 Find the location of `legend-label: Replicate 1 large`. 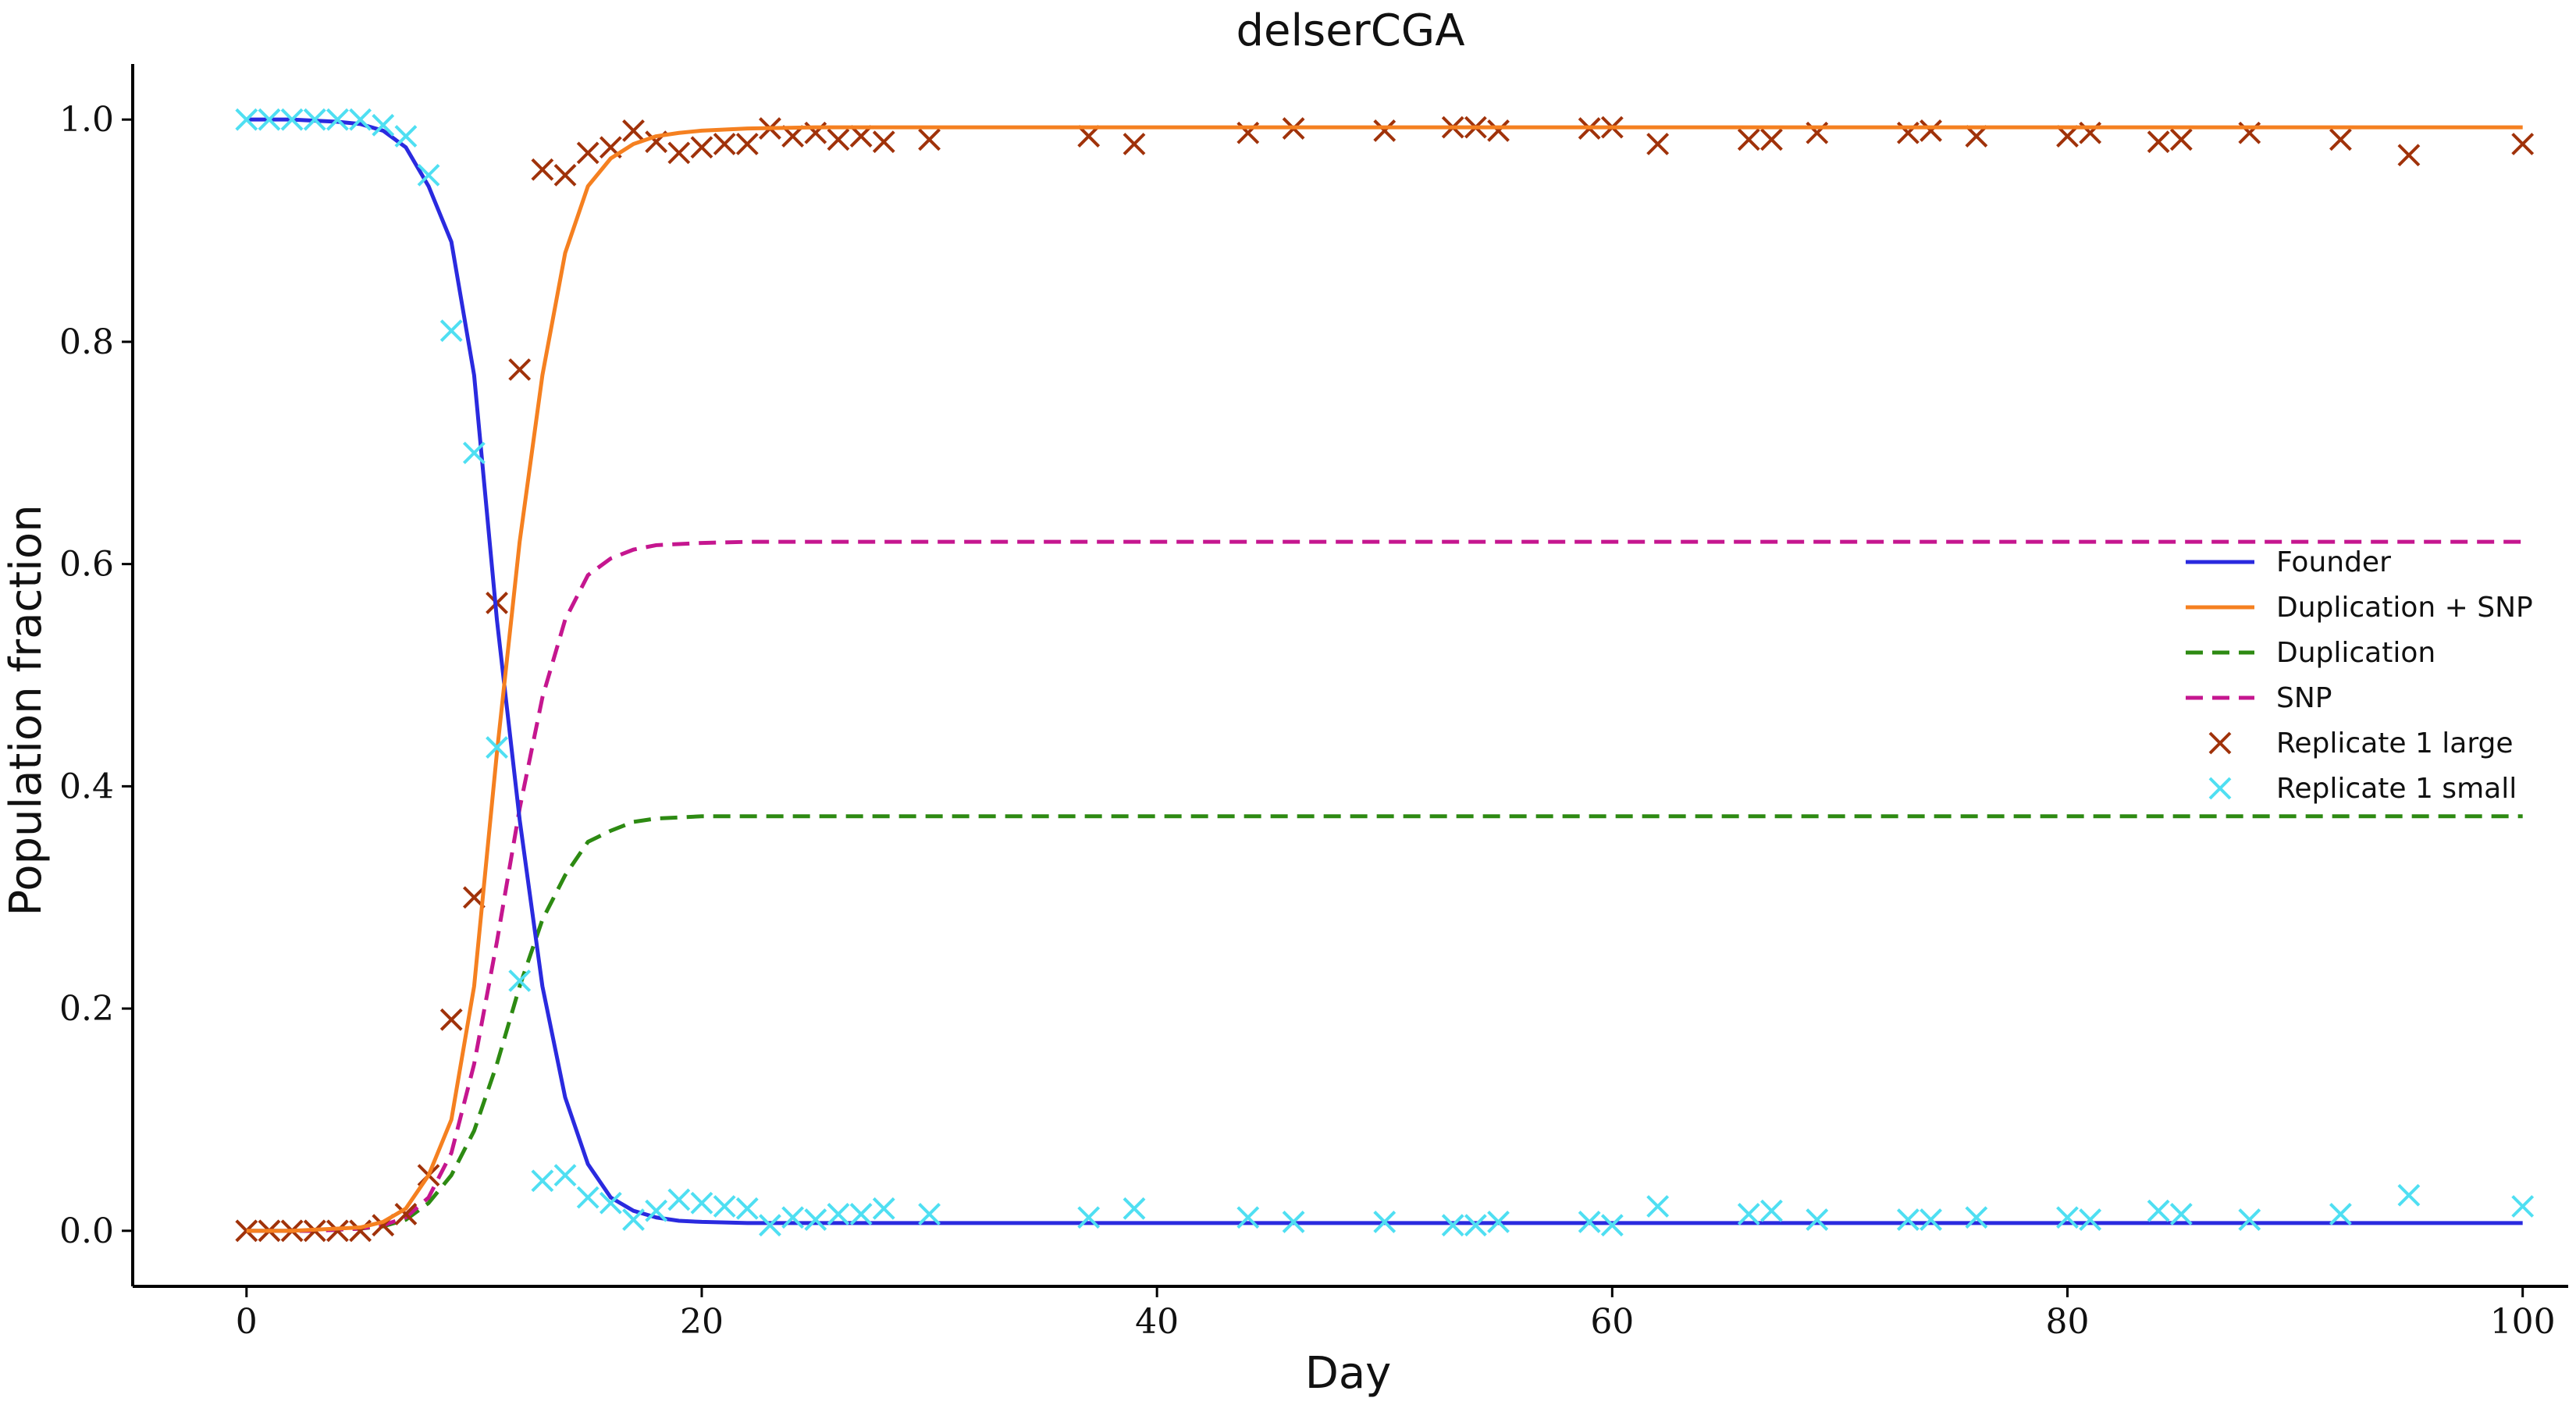

legend-label: Replicate 1 large is located at coordinates (2395, 743).